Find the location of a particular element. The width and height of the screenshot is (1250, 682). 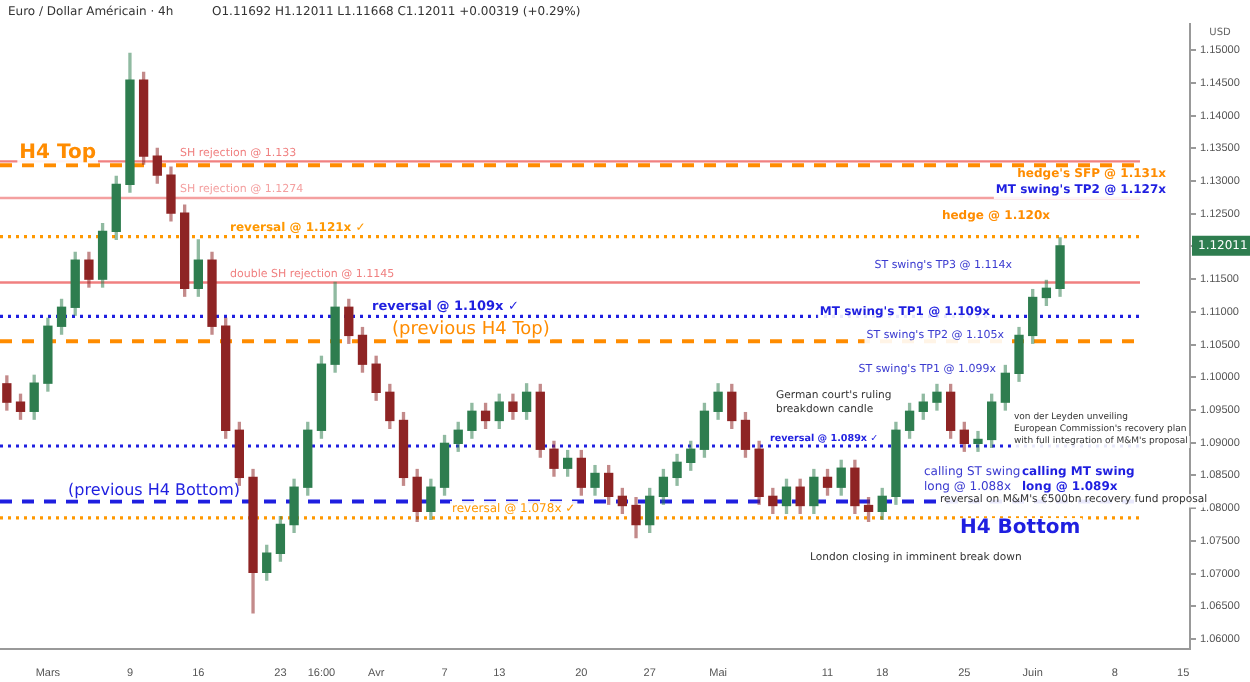

ref-line-label: H4 Top is located at coordinates (57, 152).